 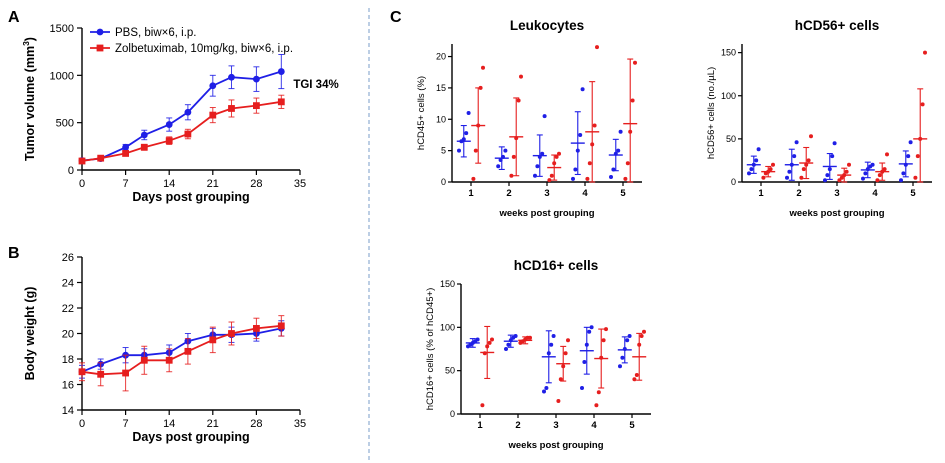 I want to click on c1-y-tick-label: 15, so click(x=441, y=88).